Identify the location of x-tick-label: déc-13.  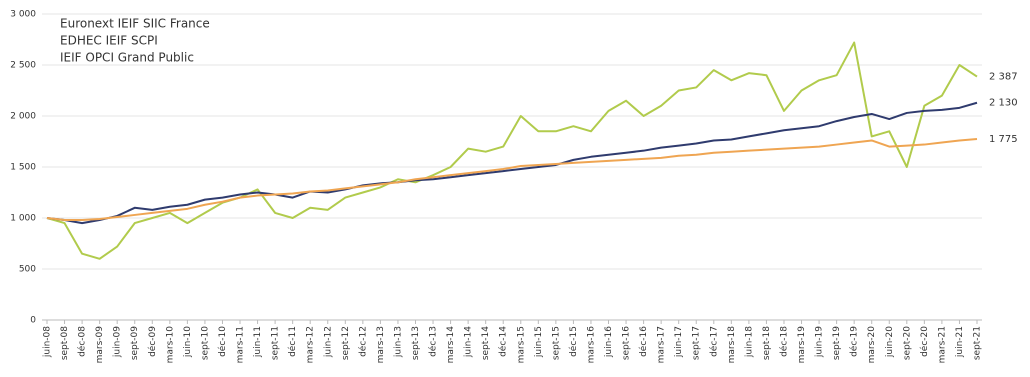
(433, 341).